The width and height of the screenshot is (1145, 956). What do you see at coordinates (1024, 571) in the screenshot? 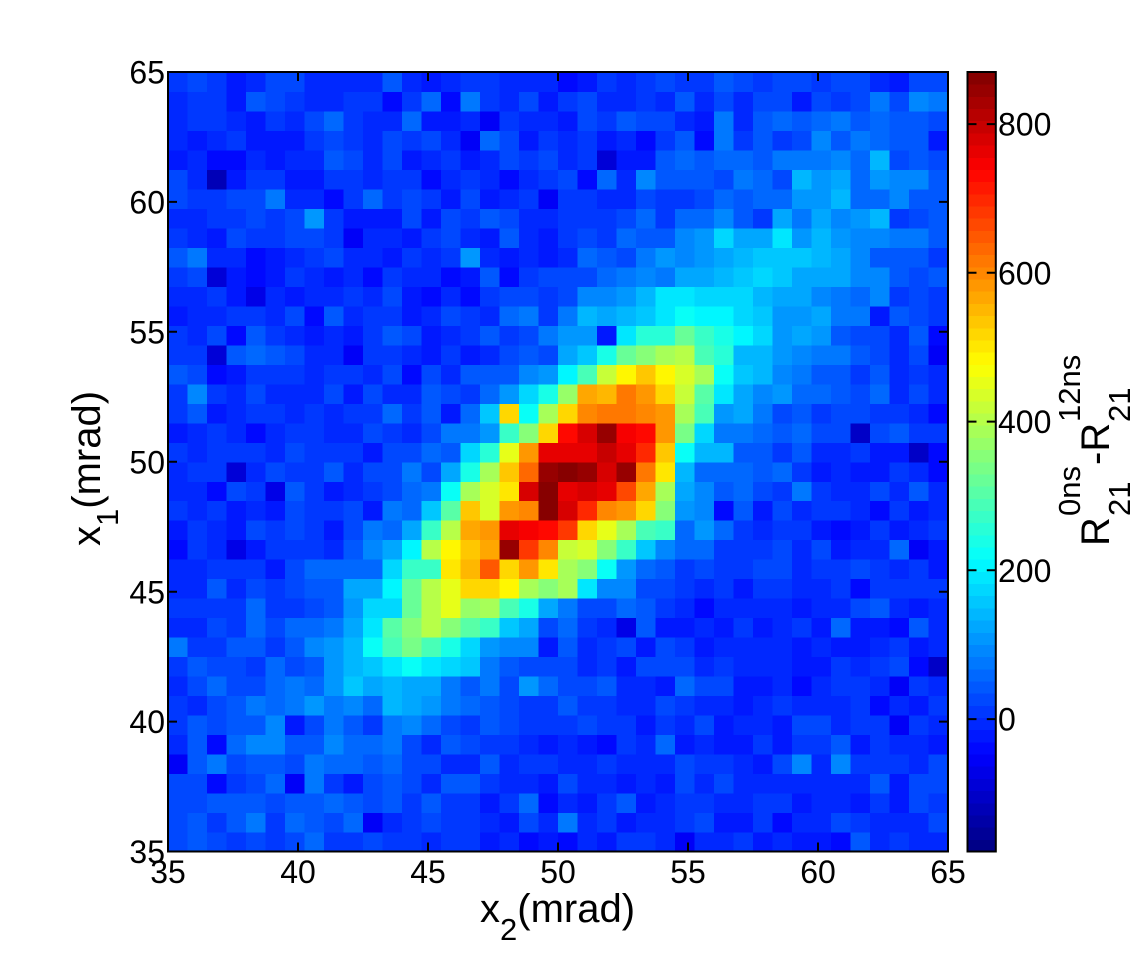
I see `svg-text: 200` at bounding box center [1024, 571].